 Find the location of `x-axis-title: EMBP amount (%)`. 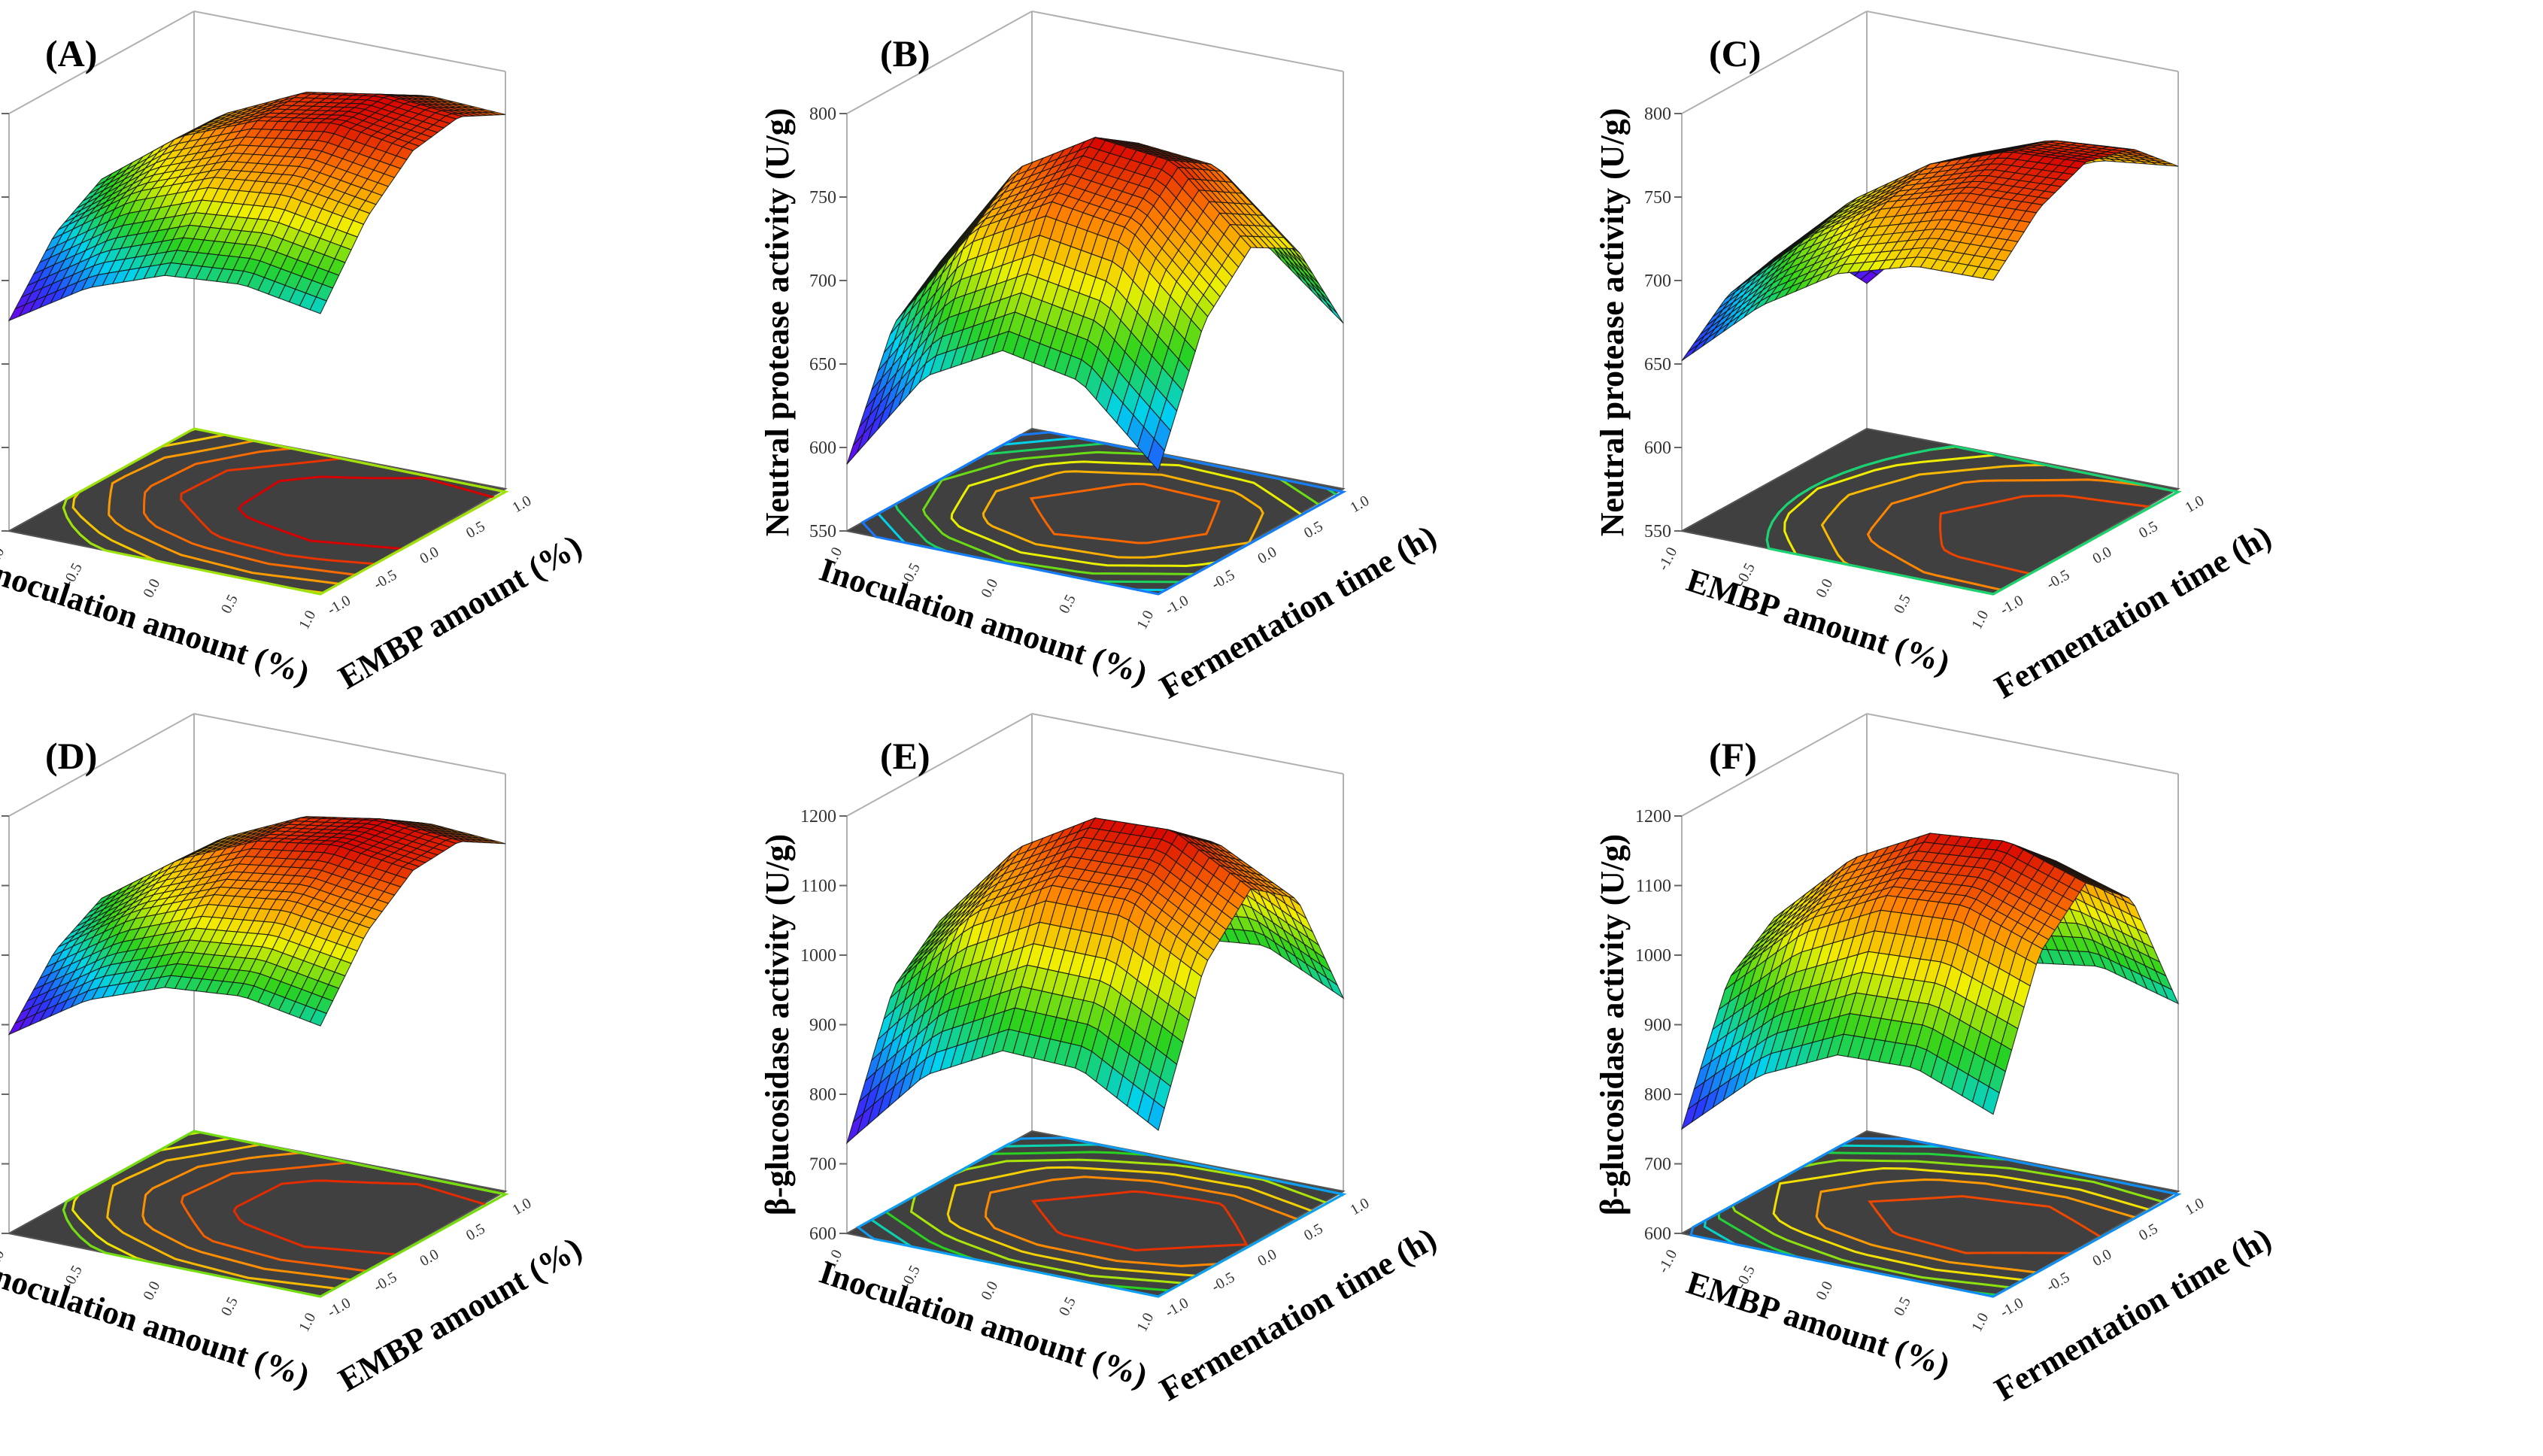

x-axis-title: EMBP amount (%) is located at coordinates (1819, 621).